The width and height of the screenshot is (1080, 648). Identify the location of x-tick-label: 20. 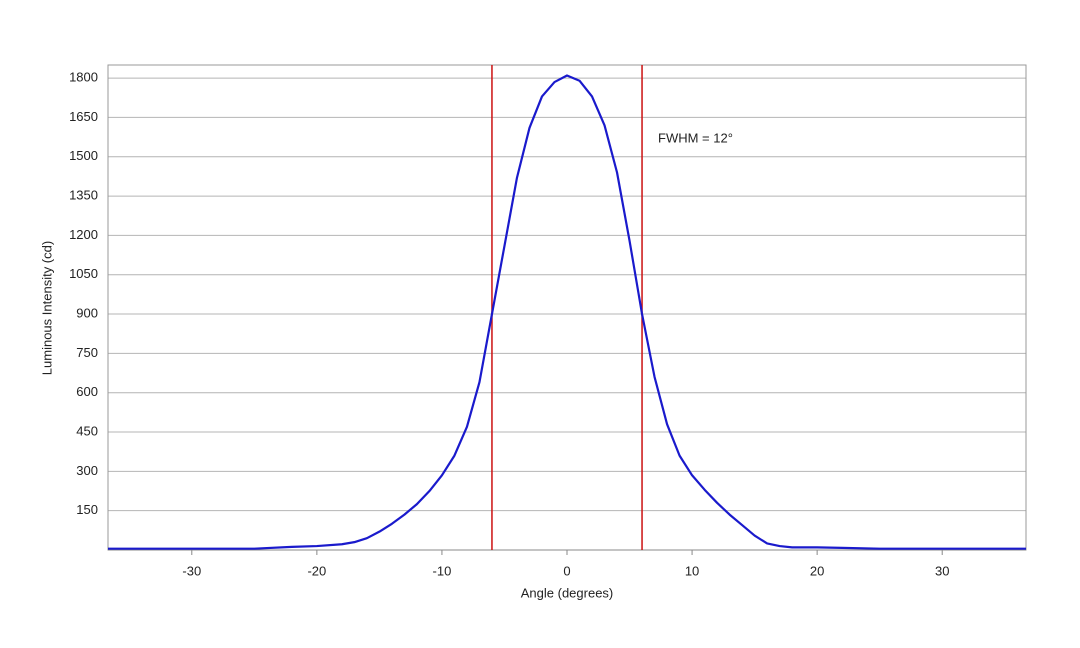
(817, 570).